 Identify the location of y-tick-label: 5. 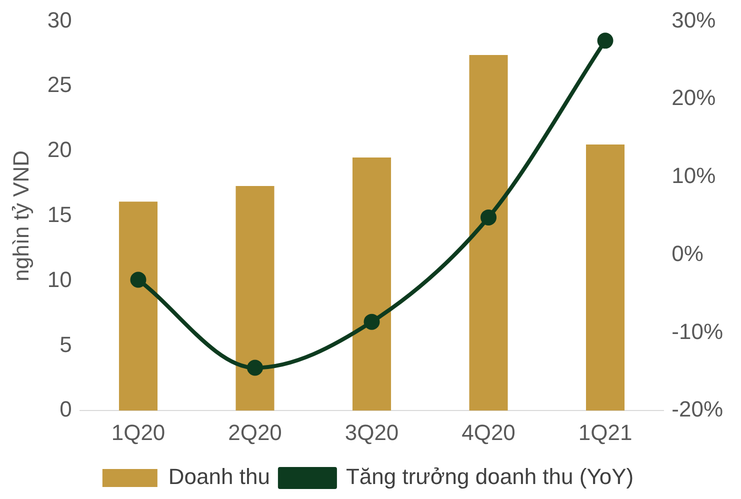
(66, 344).